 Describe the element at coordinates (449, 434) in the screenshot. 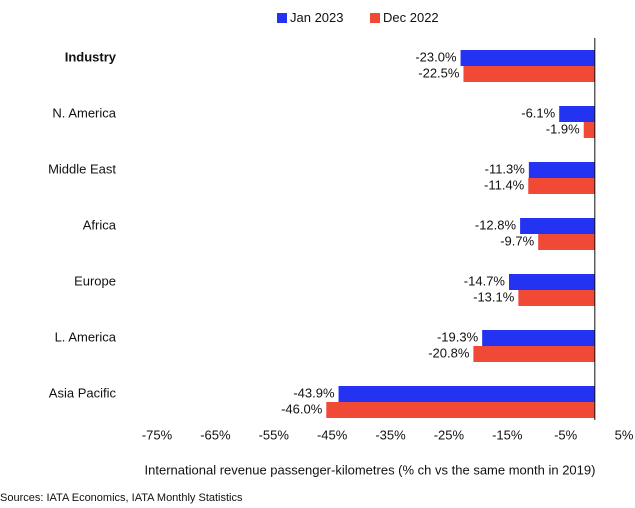

I see `x-tick-label: -25%` at that location.